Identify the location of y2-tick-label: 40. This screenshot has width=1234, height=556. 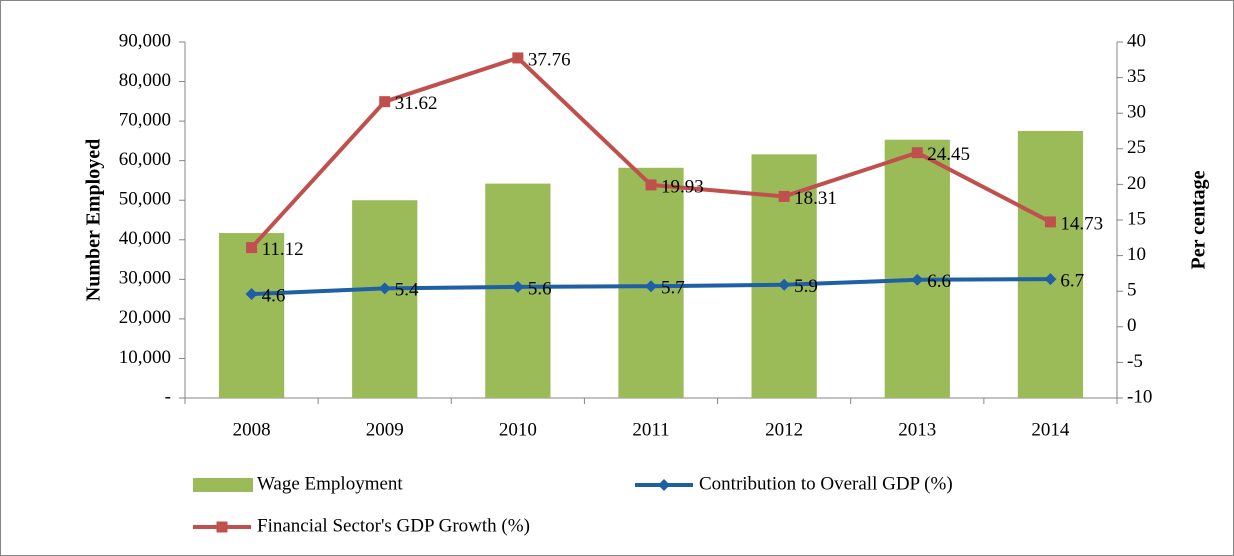
(1136, 40).